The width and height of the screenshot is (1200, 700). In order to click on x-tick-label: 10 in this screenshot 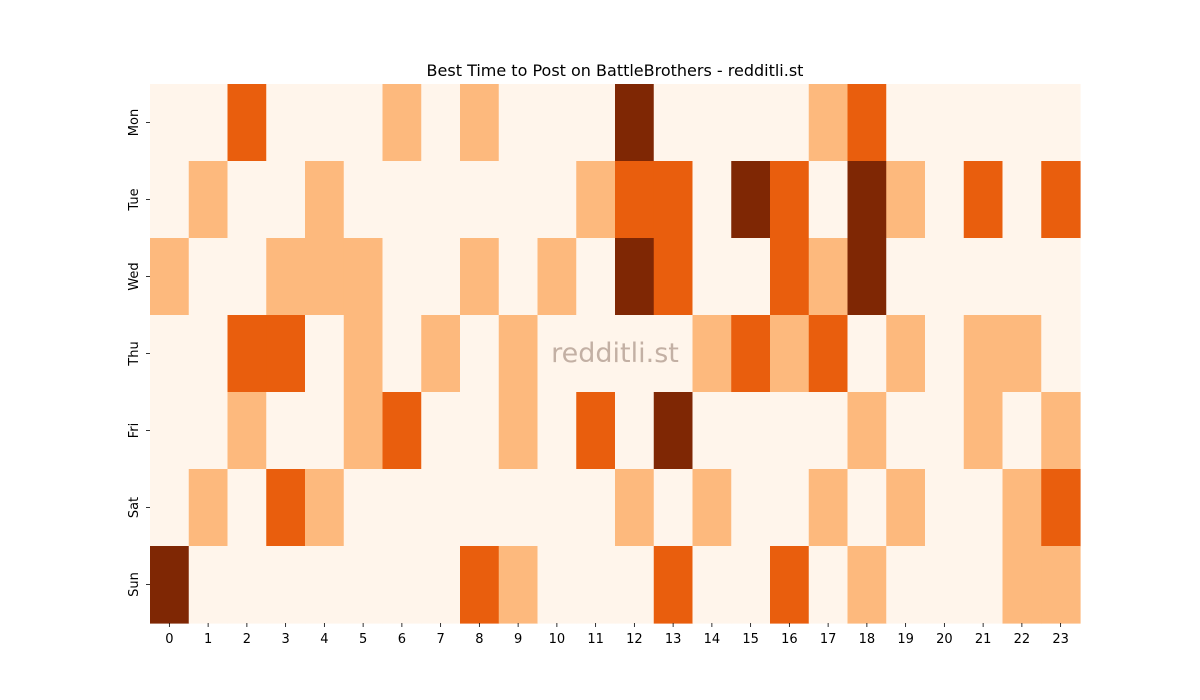, I will do `click(557, 639)`.